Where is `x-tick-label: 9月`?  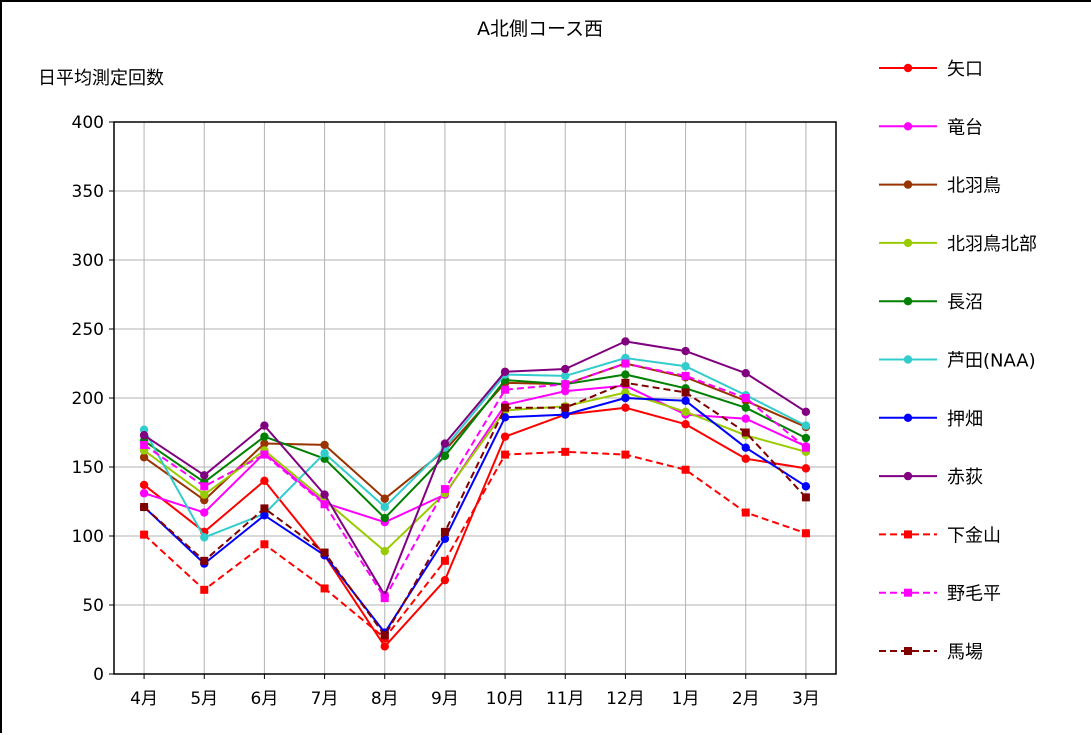
x-tick-label: 9月 is located at coordinates (445, 699).